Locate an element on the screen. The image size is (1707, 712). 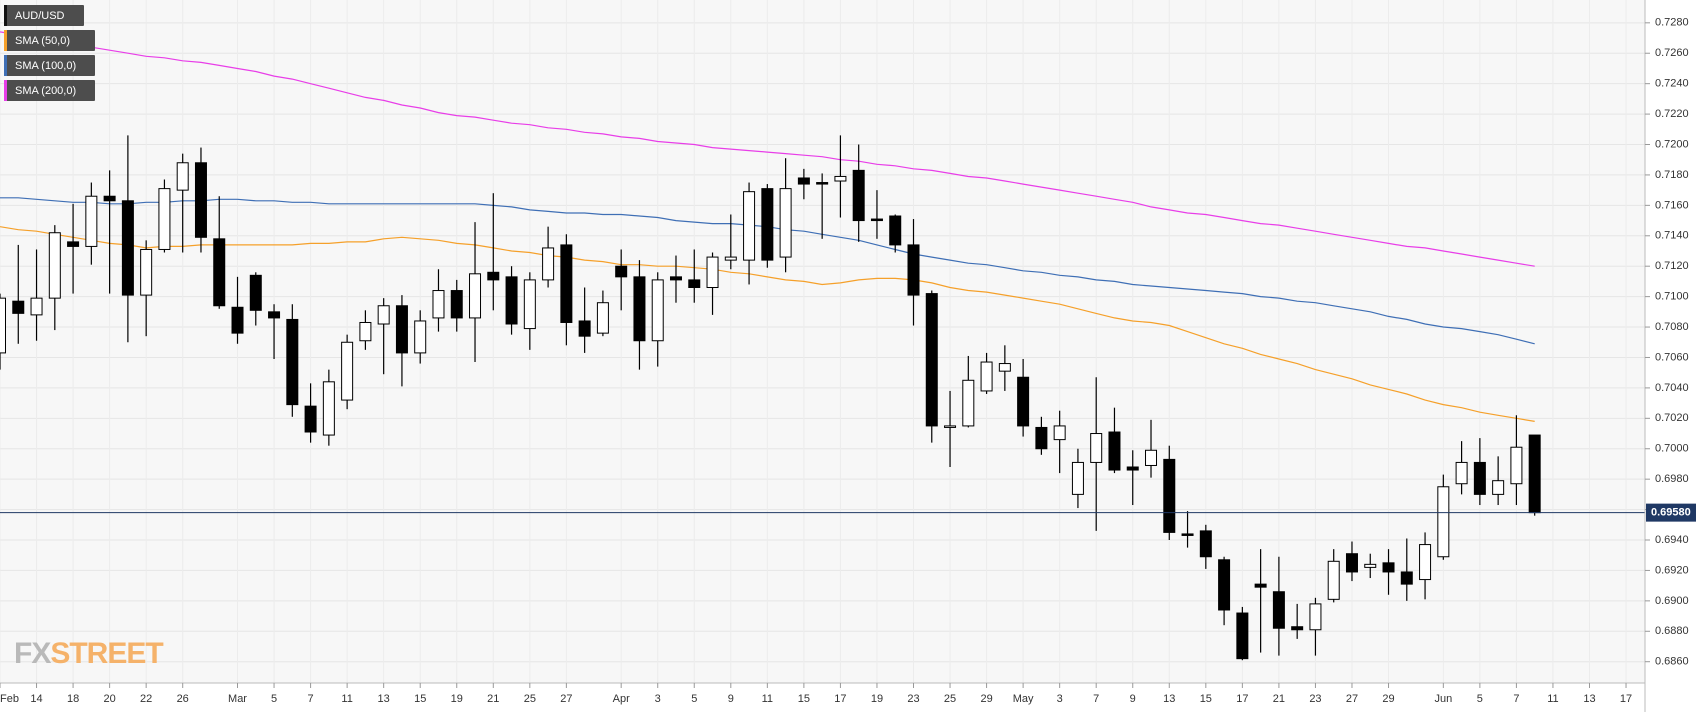
y-tick-label: 0.7060 is located at coordinates (1672, 357).